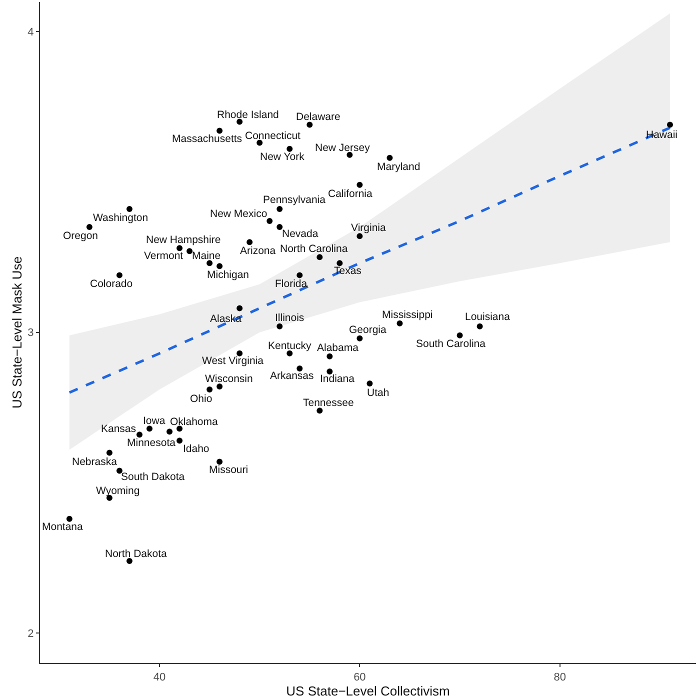  Describe the element at coordinates (226, 319) in the screenshot. I see `annotation: Alaska` at that location.